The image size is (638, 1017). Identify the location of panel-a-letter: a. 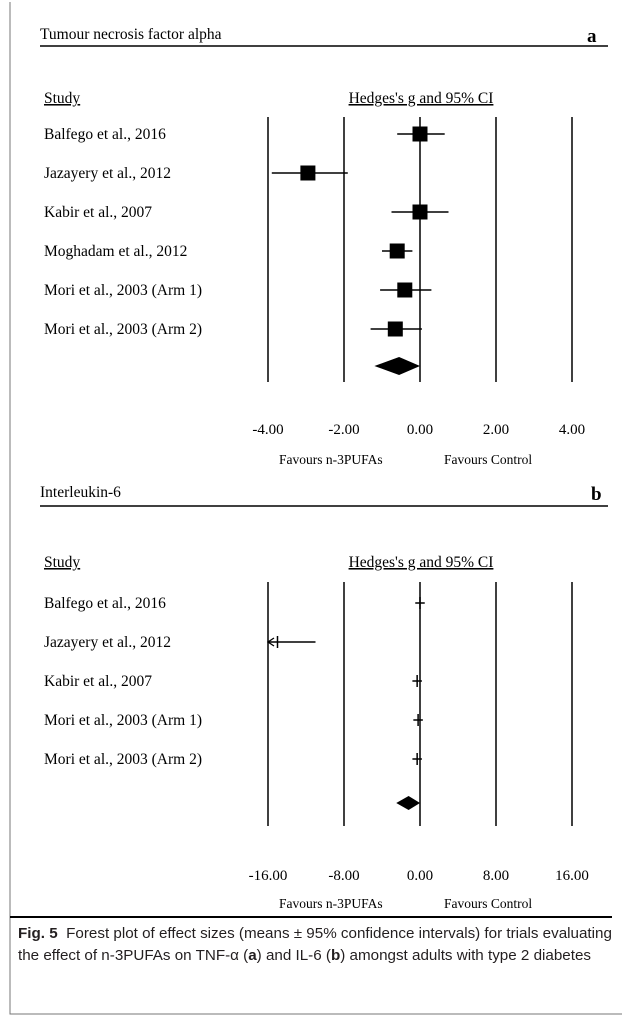
(592, 36).